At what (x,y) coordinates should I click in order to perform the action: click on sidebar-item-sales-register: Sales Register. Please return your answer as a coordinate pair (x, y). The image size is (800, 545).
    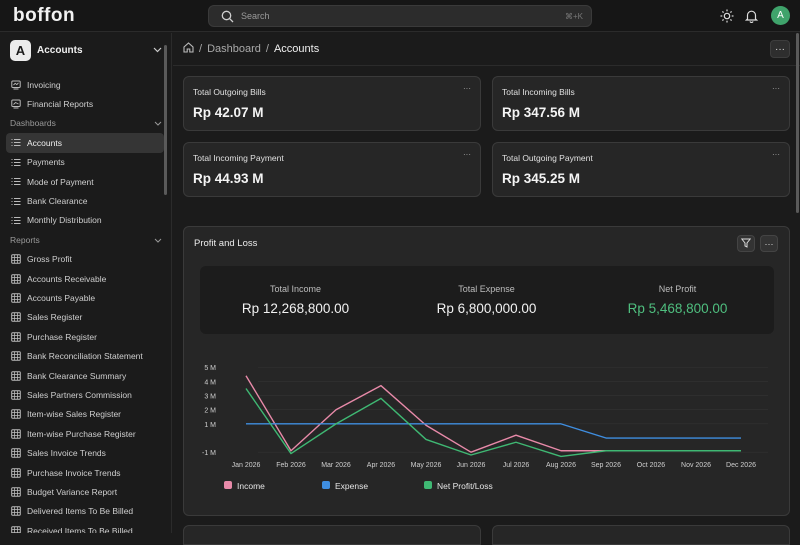
    Looking at the image, I should click on (85, 317).